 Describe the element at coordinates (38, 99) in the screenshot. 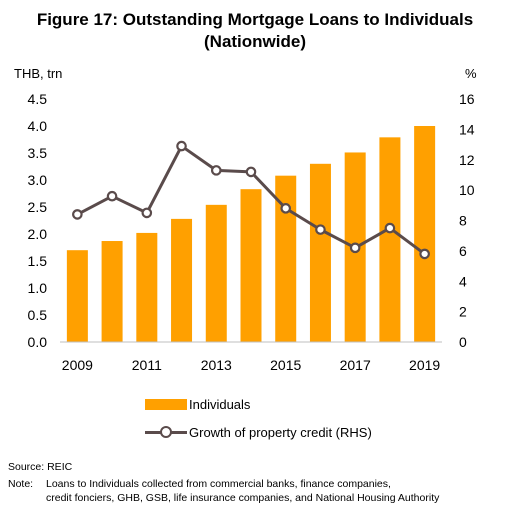

I see `left-axis-tick-label: 4.5` at that location.